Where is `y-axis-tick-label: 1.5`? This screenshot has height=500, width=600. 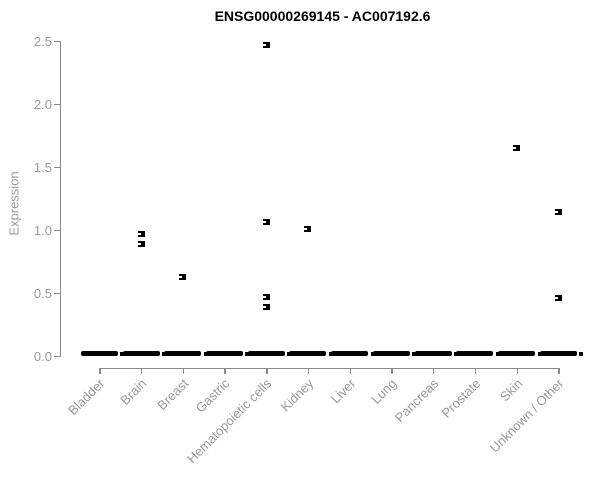 y-axis-tick-label: 1.5 is located at coordinates (42, 167).